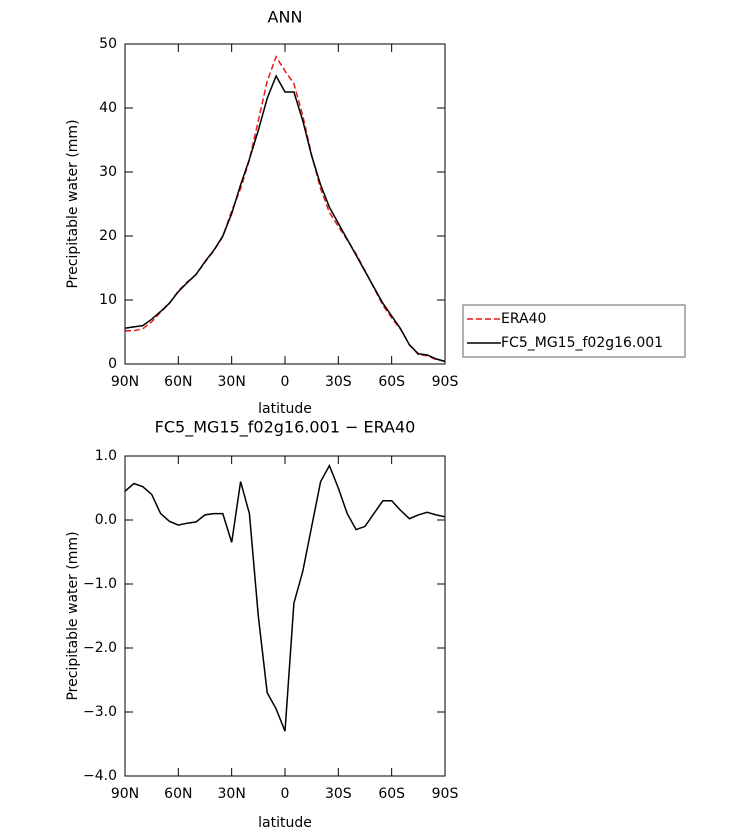 This screenshot has height=837, width=733. Describe the element at coordinates (100, 712) in the screenshot. I see `y-tick-label: −3.0` at that location.